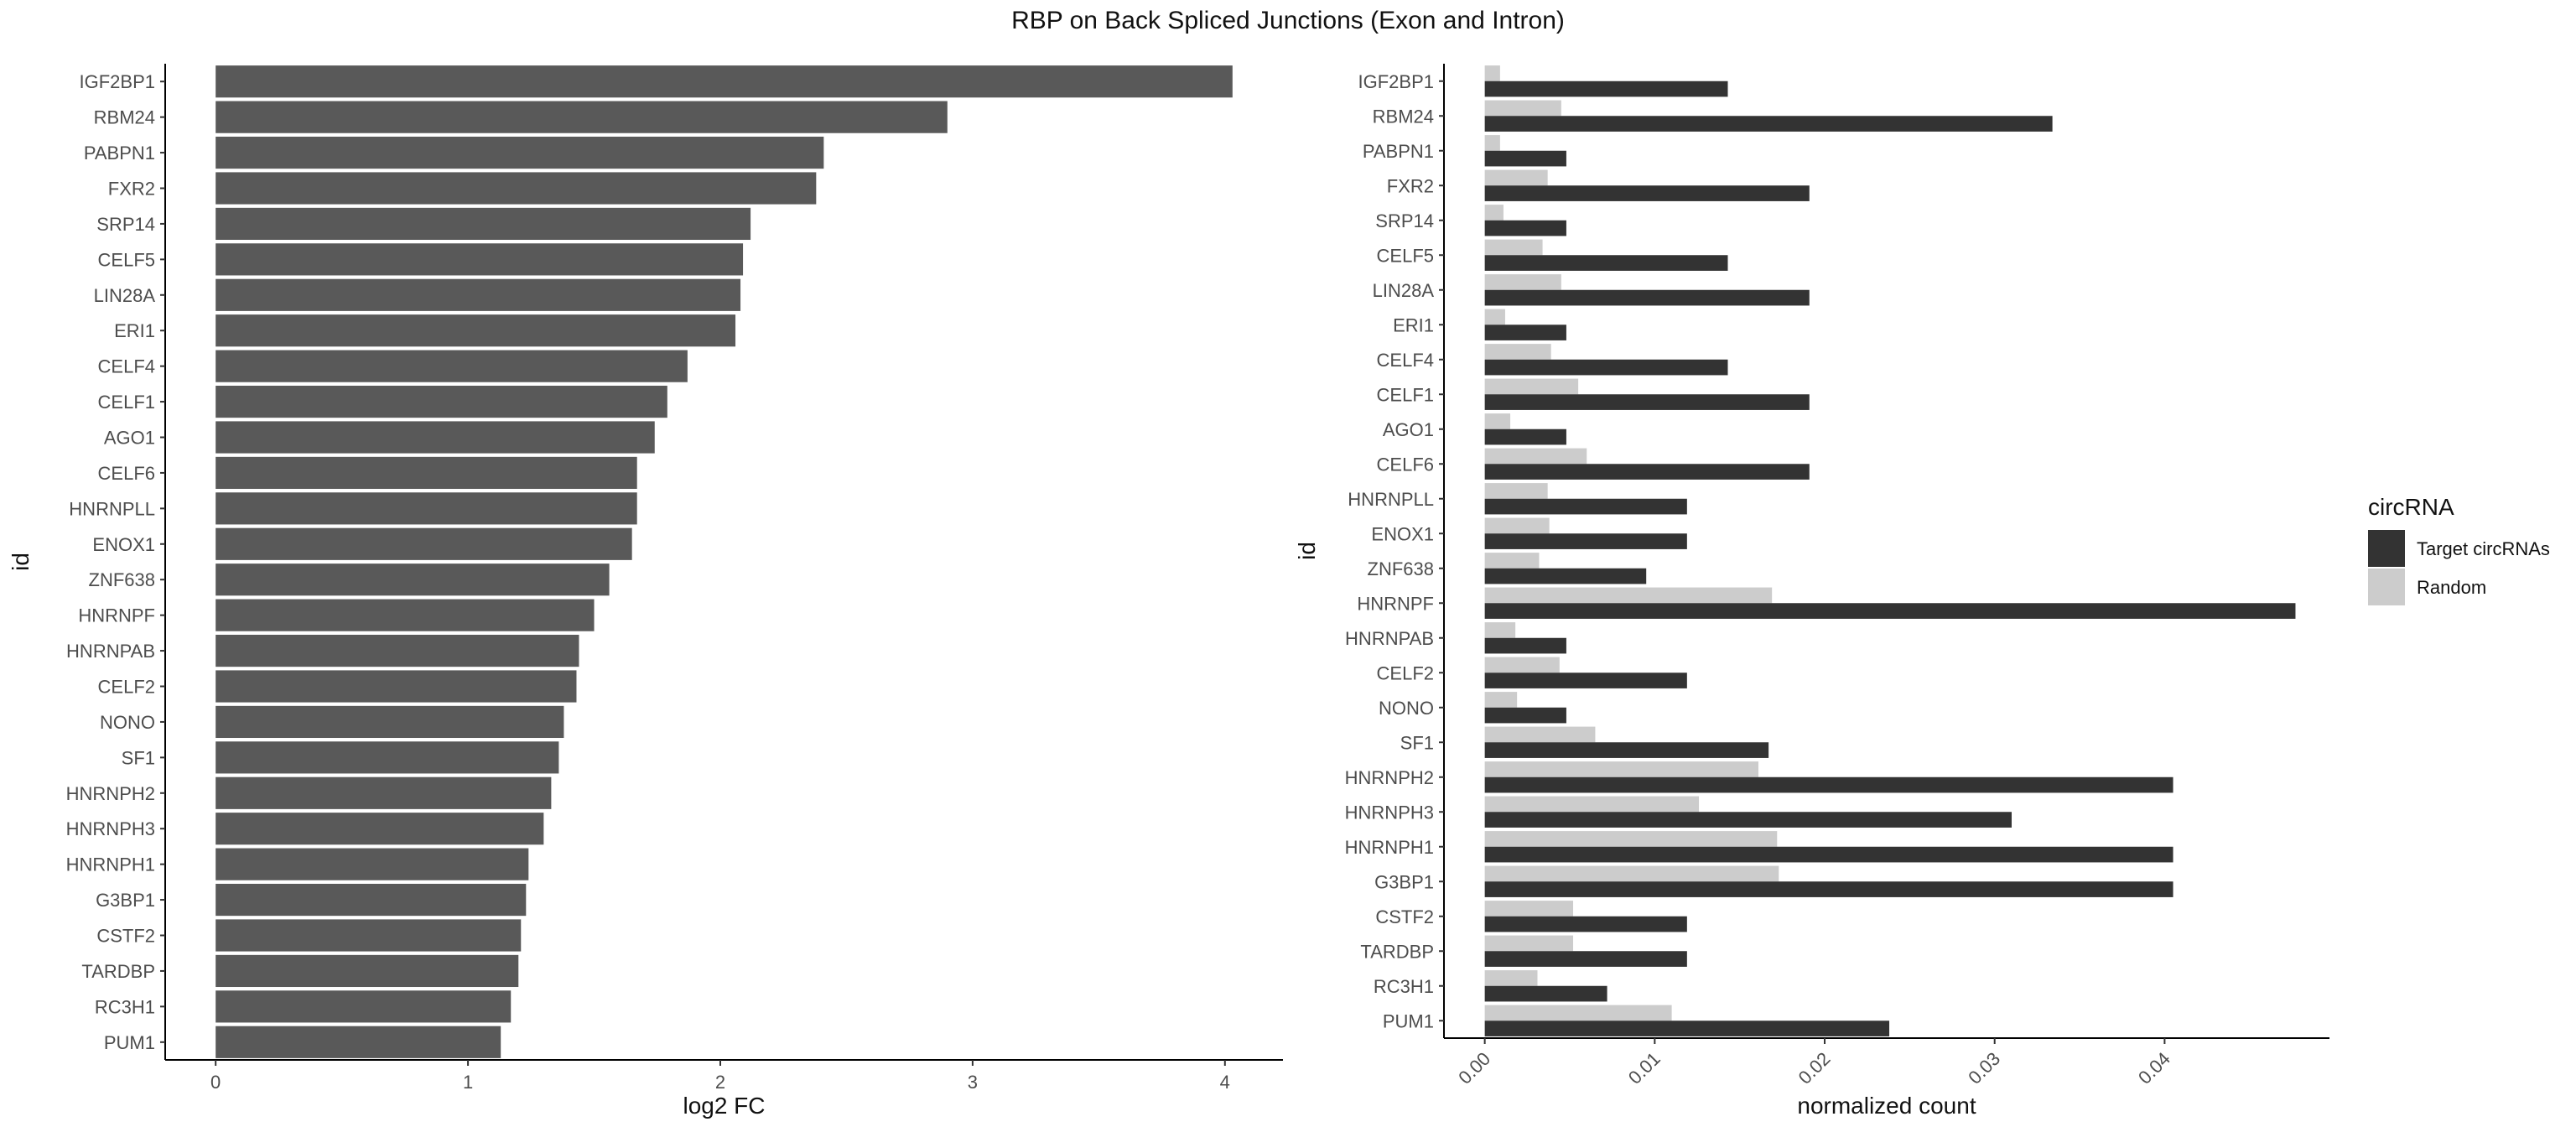  I want to click on bar-random-hnrnph2, so click(1621, 769).